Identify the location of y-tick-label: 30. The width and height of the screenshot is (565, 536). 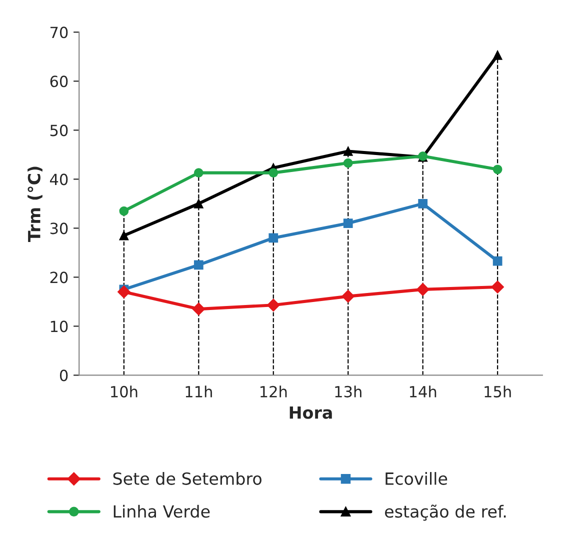
(59, 228).